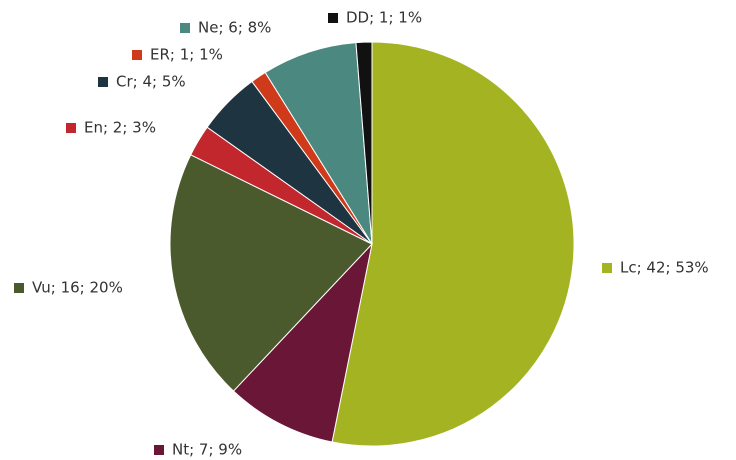  What do you see at coordinates (120, 128) in the screenshot?
I see `data-label: En; 2; 3%` at bounding box center [120, 128].